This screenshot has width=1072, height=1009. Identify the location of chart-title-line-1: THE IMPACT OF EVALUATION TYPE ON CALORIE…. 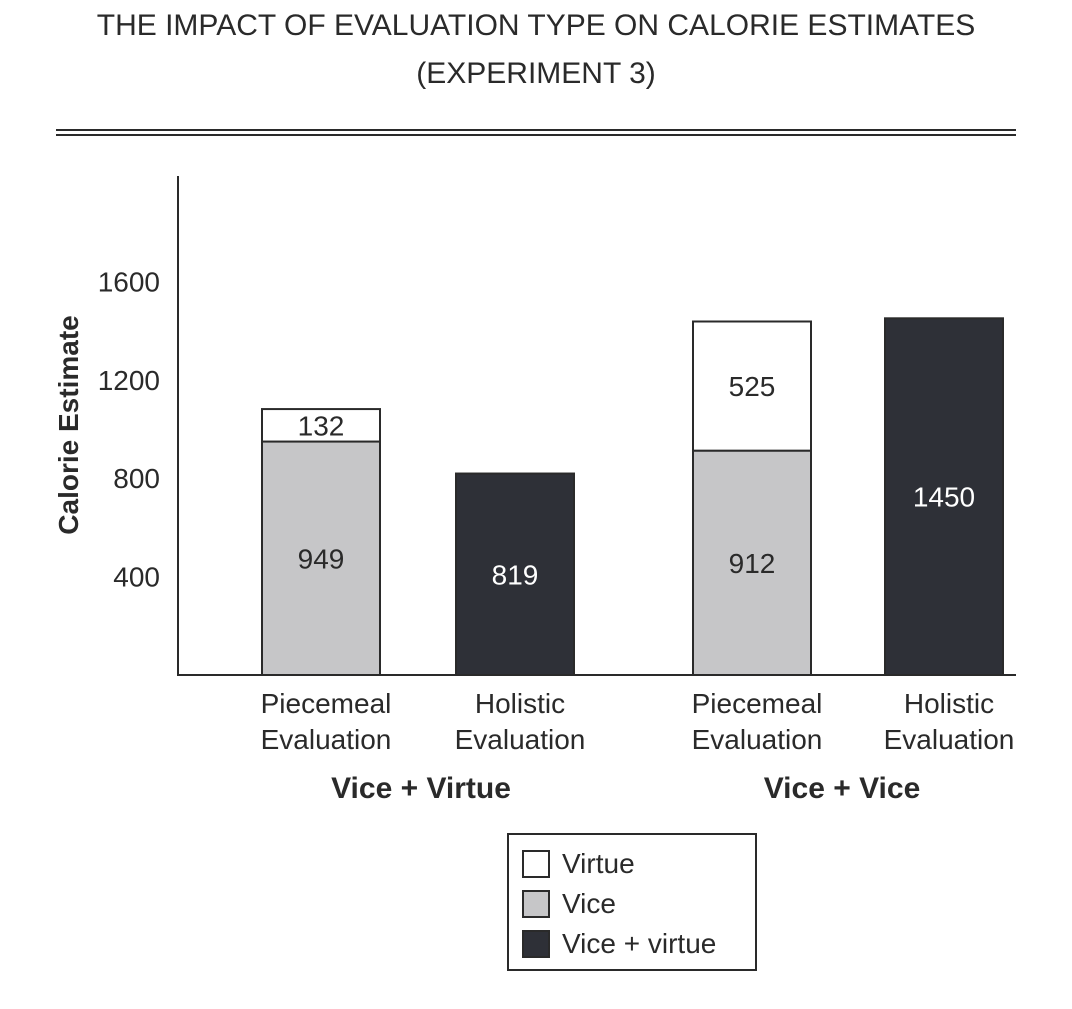
(536, 25).